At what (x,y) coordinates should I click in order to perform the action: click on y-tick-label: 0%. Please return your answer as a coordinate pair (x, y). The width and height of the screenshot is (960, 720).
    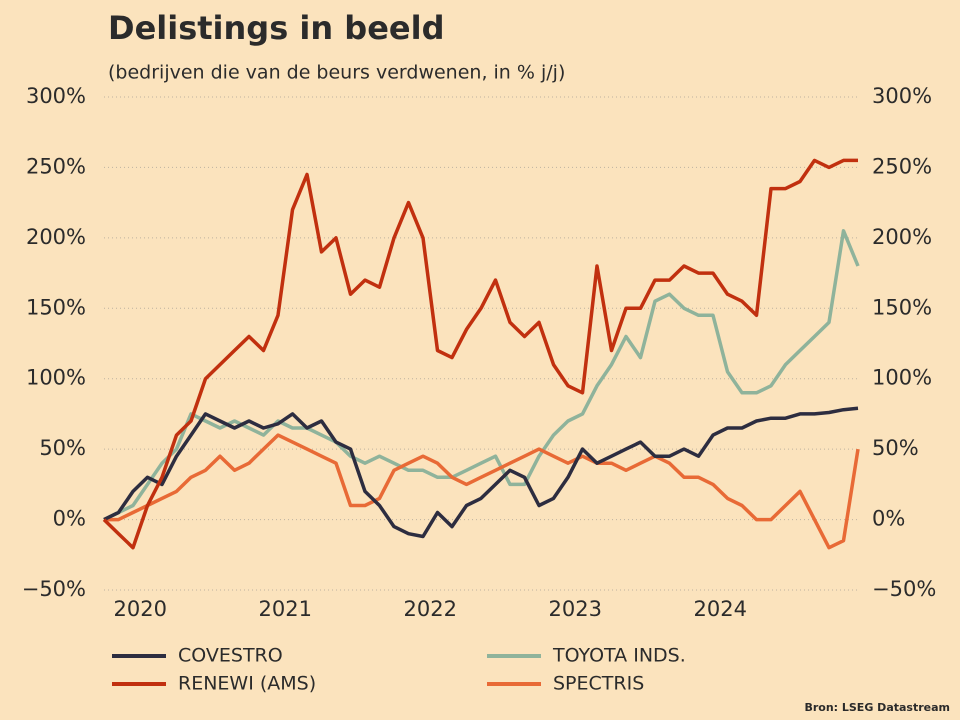
    Looking at the image, I should click on (69, 519).